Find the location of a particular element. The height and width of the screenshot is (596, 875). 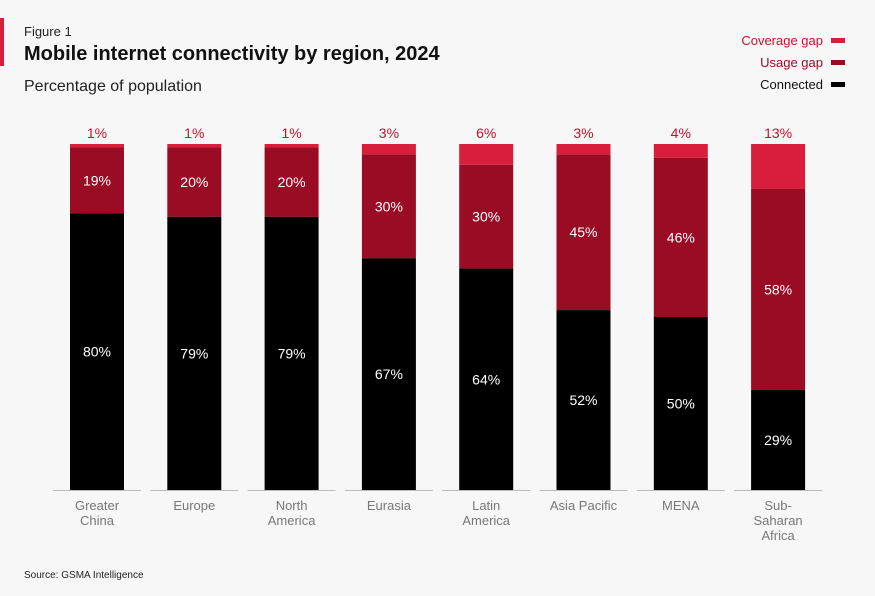

legend: Coverage gap Usage gap Connected is located at coordinates (793, 62).